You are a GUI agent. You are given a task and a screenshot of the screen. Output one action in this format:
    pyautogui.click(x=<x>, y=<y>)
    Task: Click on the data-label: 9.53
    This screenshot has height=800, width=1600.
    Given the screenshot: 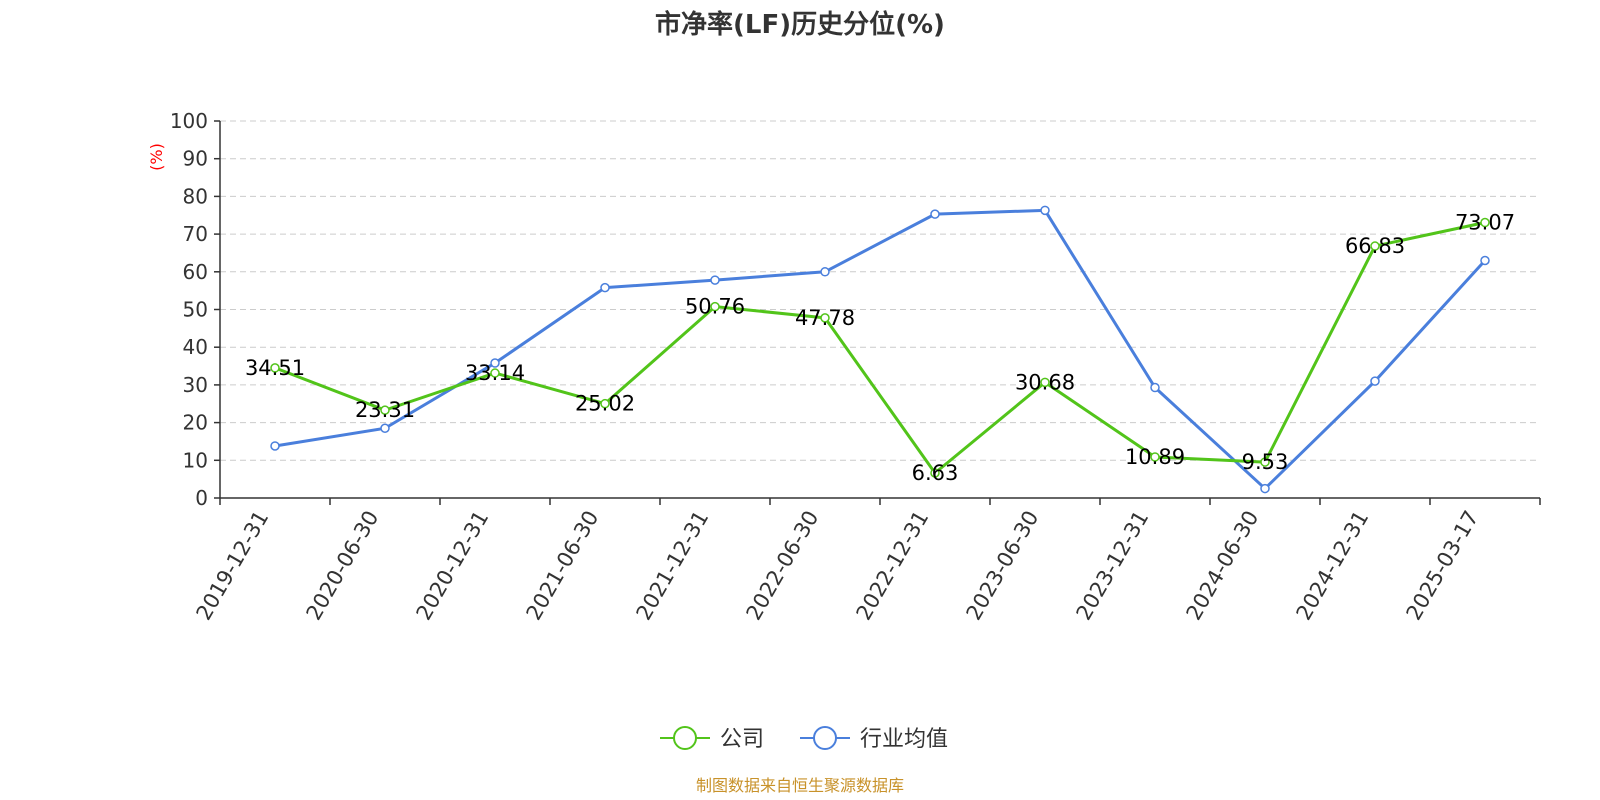 What is the action you would take?
    pyautogui.click(x=1265, y=462)
    